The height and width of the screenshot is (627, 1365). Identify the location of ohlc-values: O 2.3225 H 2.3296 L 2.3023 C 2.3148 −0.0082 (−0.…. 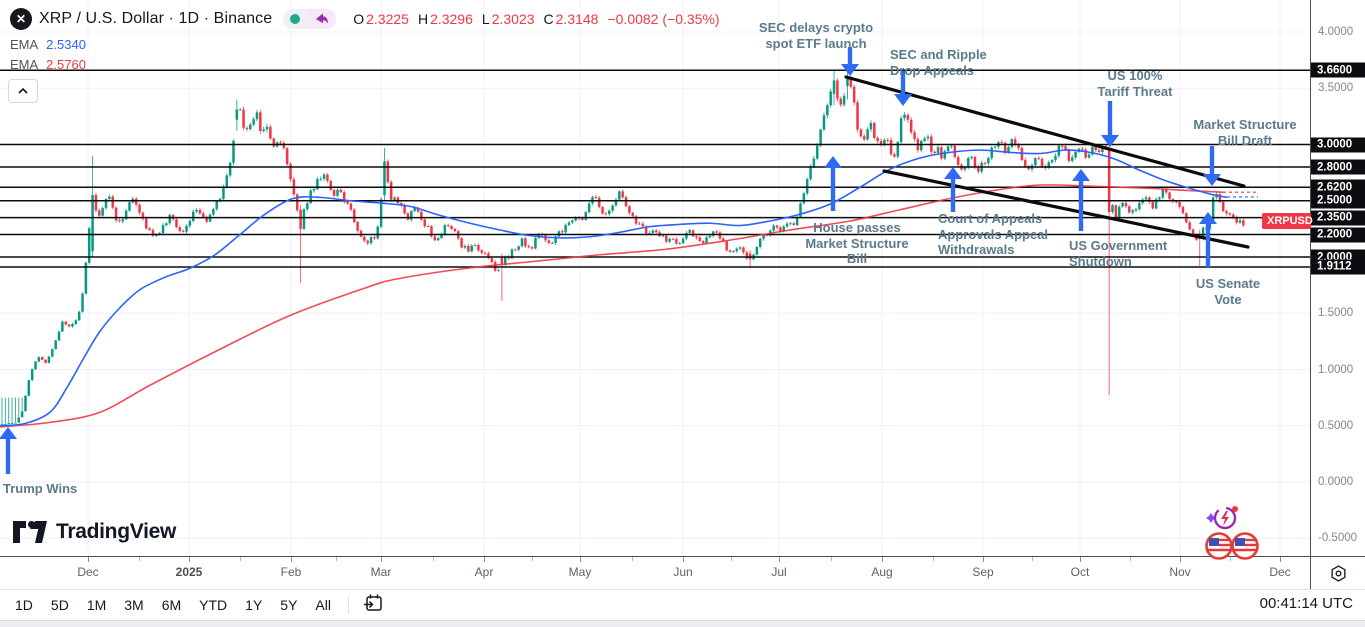
(536, 19).